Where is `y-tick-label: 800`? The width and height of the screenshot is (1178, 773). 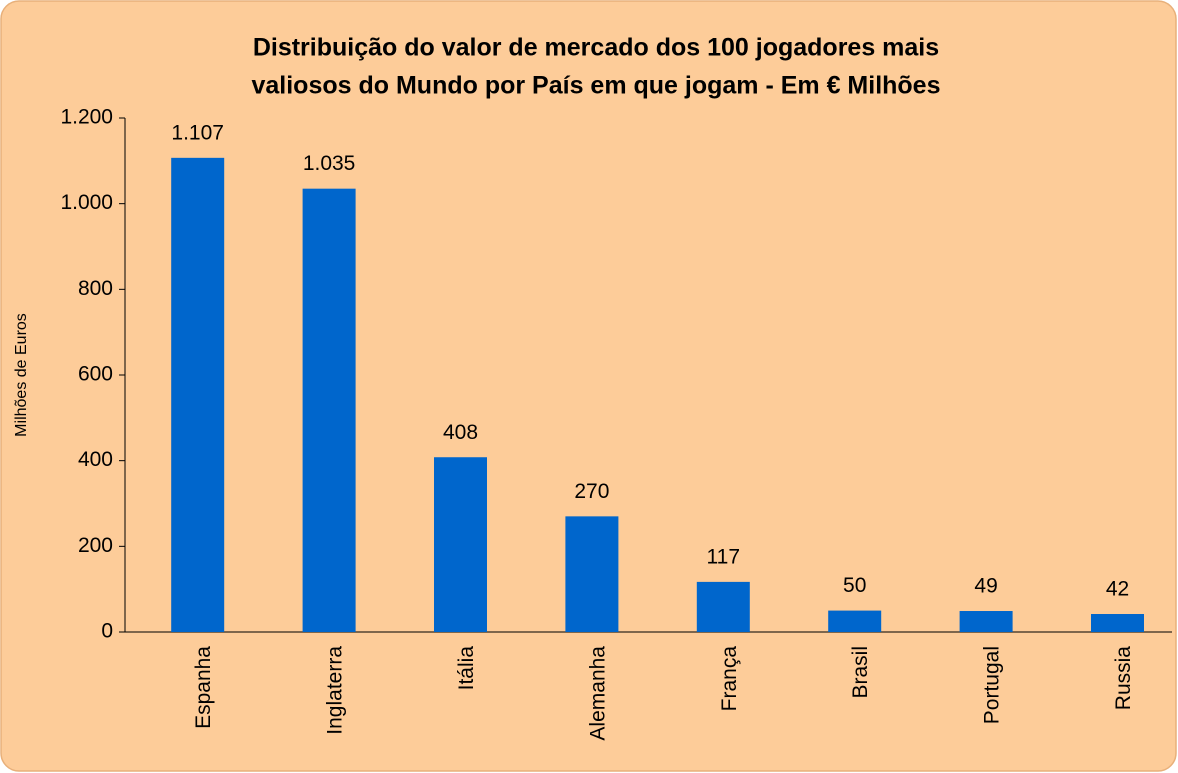 y-tick-label: 800 is located at coordinates (95, 288).